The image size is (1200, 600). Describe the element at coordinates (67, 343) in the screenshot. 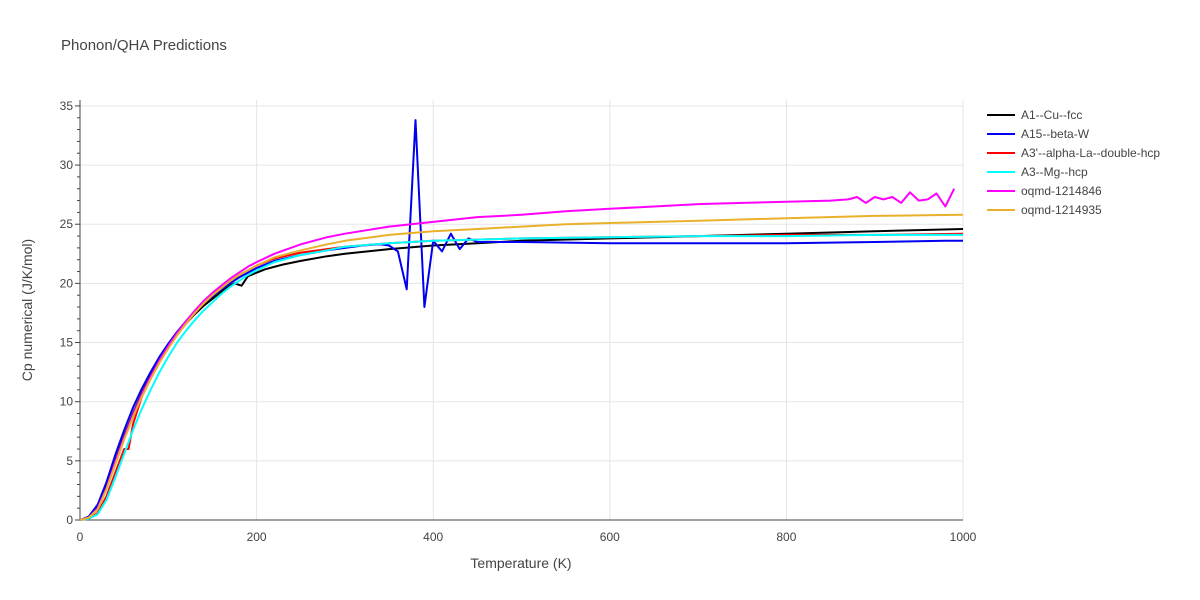

I see `y-tick-label: 15` at that location.